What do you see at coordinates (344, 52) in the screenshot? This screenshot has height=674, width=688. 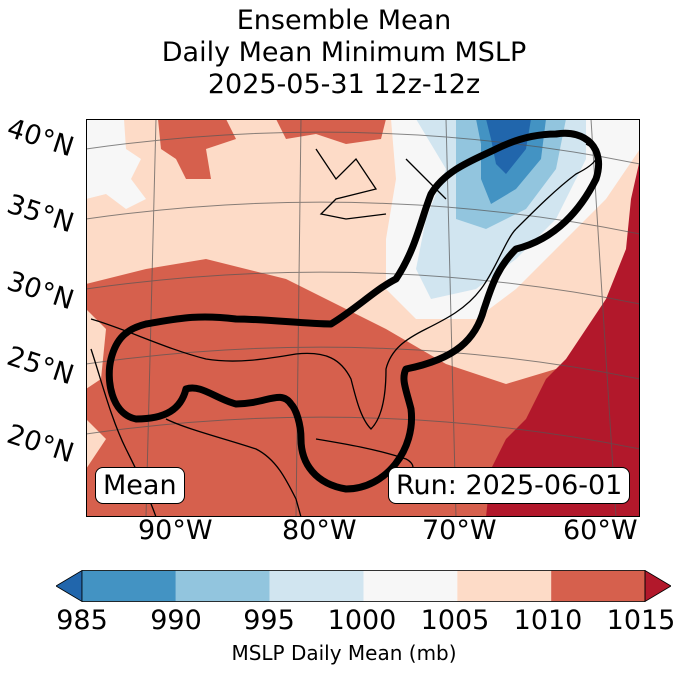 I see `title-line-2: Daily Mean Minimum MSLP` at bounding box center [344, 52].